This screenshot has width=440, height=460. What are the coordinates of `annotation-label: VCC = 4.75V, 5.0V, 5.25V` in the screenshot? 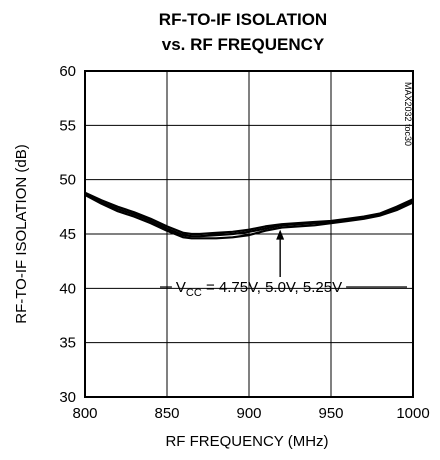 It's located at (259, 289).